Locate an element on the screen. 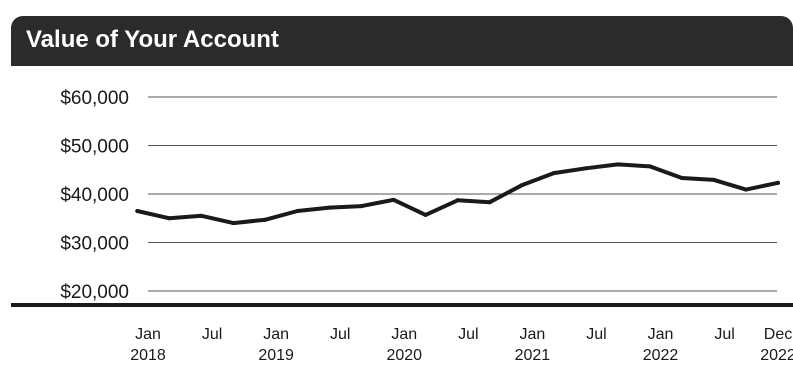 This screenshot has width=793, height=371. y-tick-label: $60,000 is located at coordinates (94, 98).